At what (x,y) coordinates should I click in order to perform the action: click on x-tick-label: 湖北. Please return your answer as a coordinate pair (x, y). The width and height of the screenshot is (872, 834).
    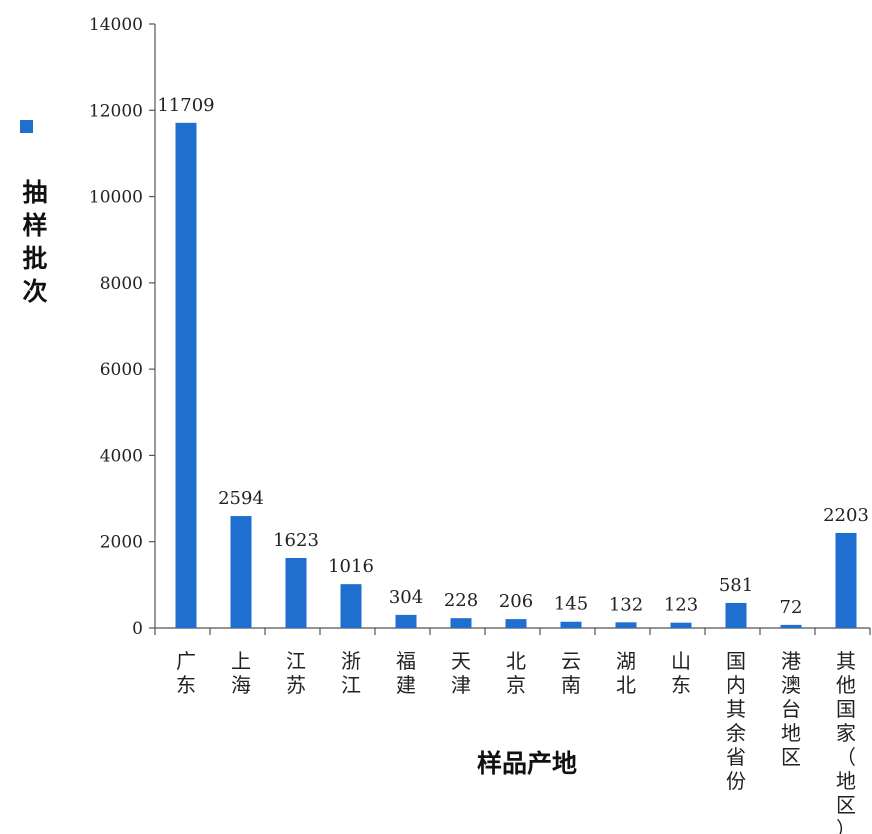
    Looking at the image, I should click on (626, 673).